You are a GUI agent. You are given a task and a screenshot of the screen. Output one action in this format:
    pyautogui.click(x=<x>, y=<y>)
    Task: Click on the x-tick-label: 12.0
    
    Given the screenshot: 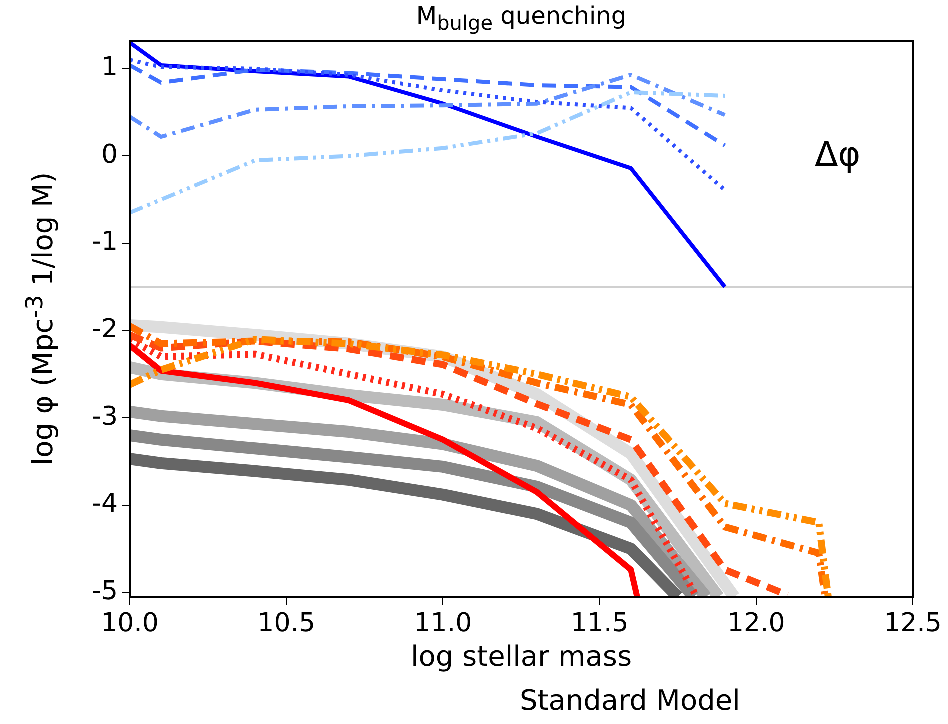 What is the action you would take?
    pyautogui.click(x=756, y=623)
    